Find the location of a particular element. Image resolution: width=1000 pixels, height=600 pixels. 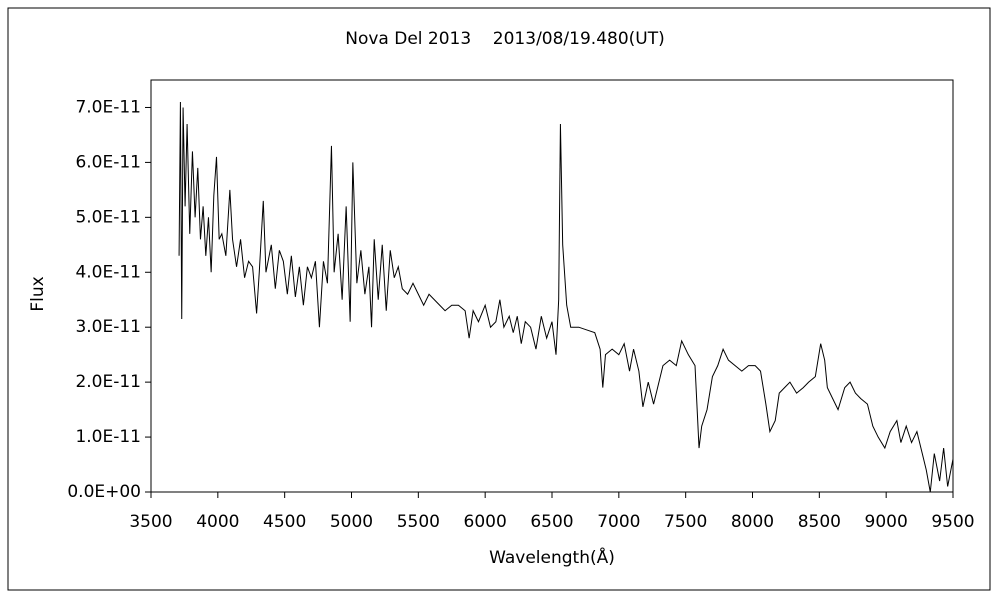

x-tick-label: 4000 is located at coordinates (217, 522).